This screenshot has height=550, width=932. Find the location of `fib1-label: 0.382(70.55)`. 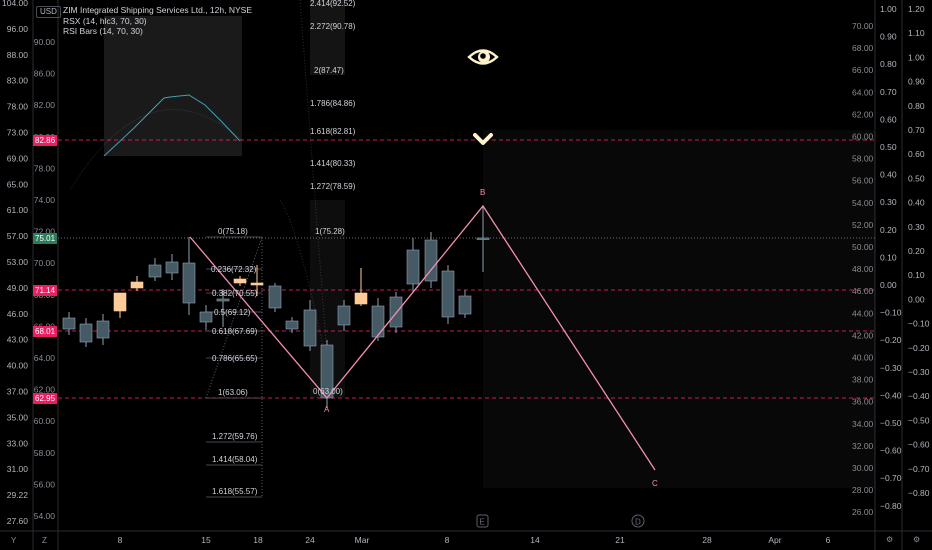

fib1-label: 0.382(70.55) is located at coordinates (235, 293).